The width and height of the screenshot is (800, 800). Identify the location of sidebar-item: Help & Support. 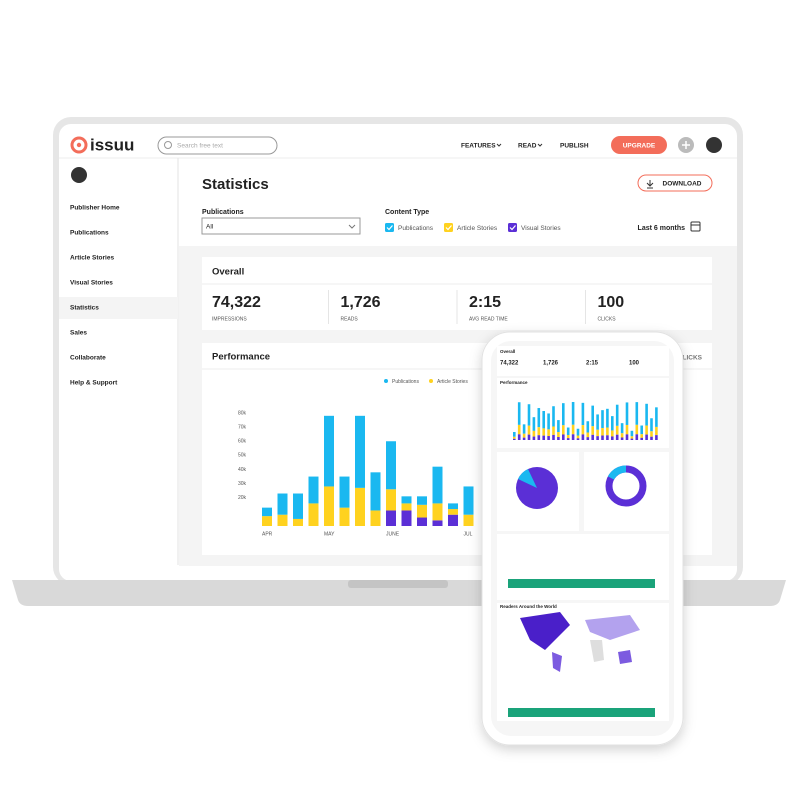
(94, 383).